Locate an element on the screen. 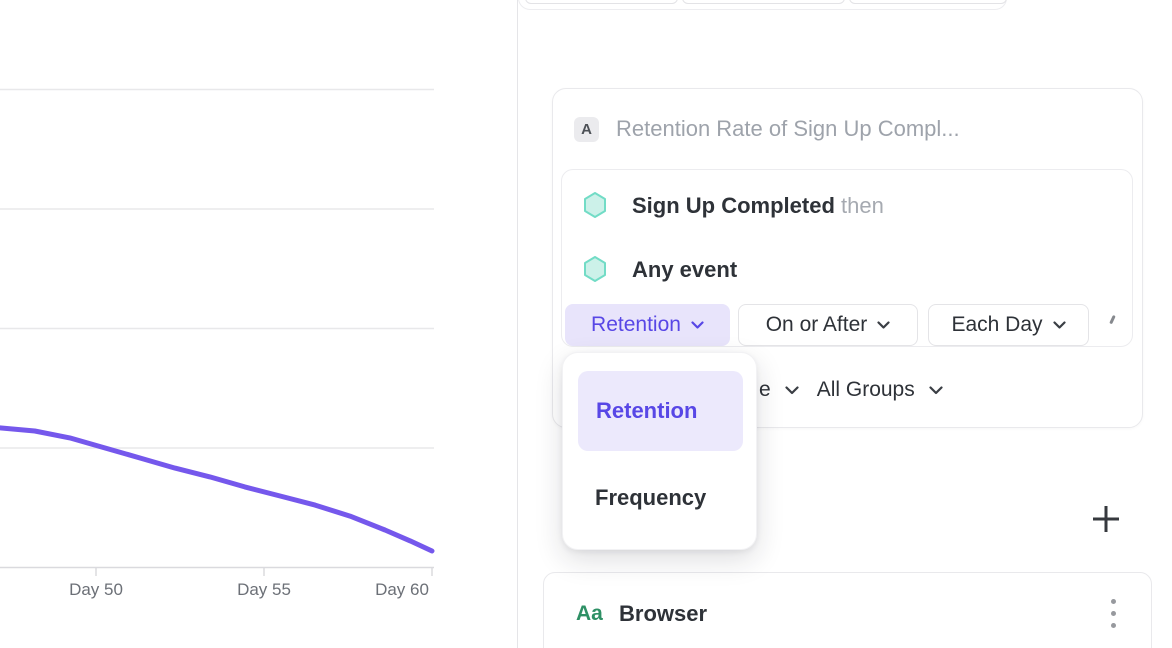 The width and height of the screenshot is (1172, 648). on-or-after-value: On or After is located at coordinates (816, 324).